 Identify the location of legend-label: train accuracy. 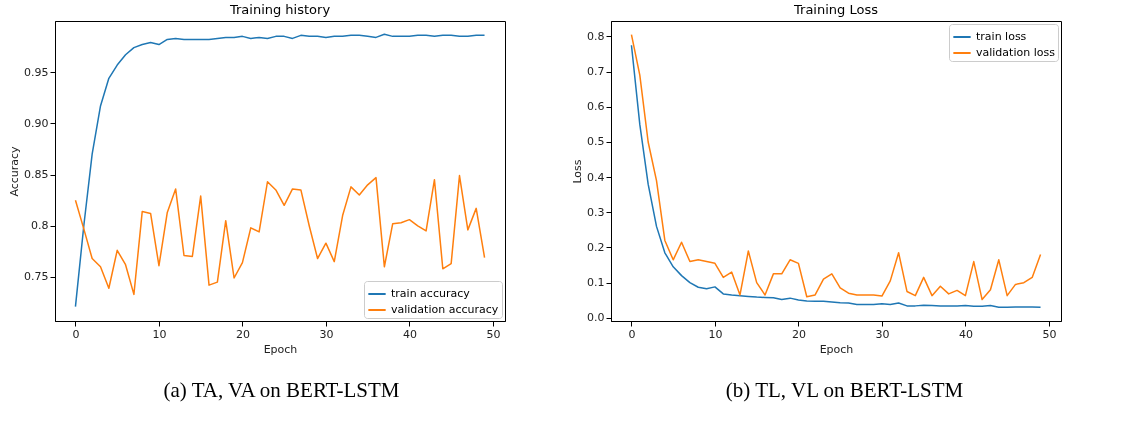
(431, 293).